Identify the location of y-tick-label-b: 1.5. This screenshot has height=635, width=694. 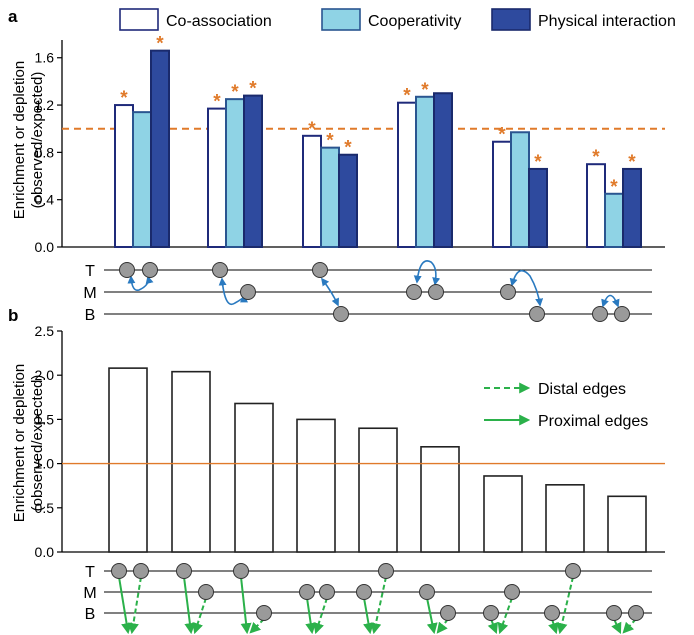
(45, 419).